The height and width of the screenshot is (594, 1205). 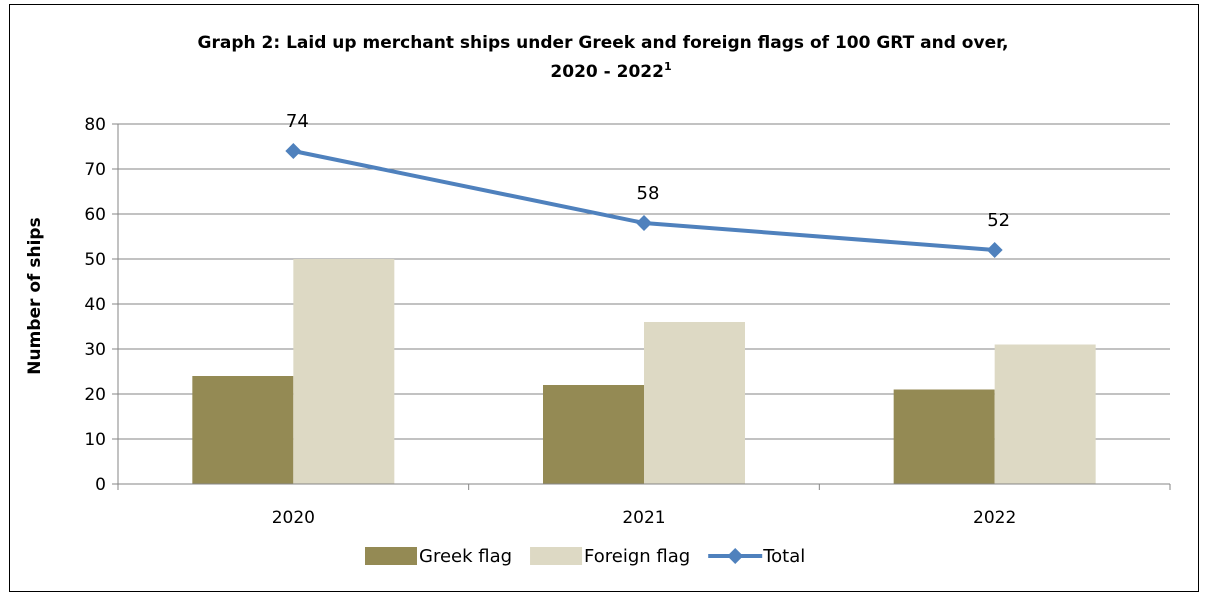 What do you see at coordinates (344, 371) in the screenshot?
I see `bar-foreign-flag-2020` at bounding box center [344, 371].